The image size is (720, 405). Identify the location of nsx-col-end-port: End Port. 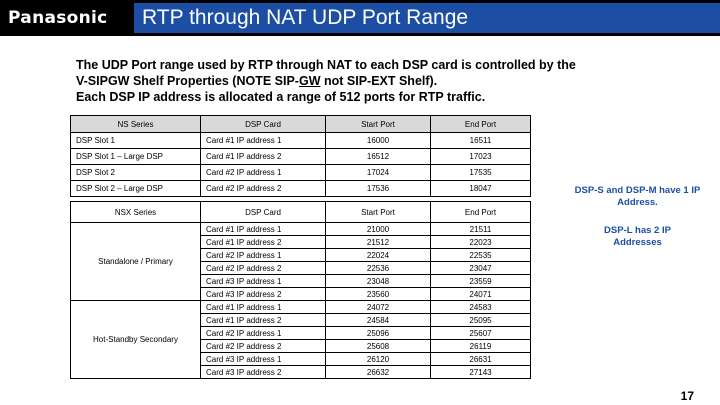
(480, 212).